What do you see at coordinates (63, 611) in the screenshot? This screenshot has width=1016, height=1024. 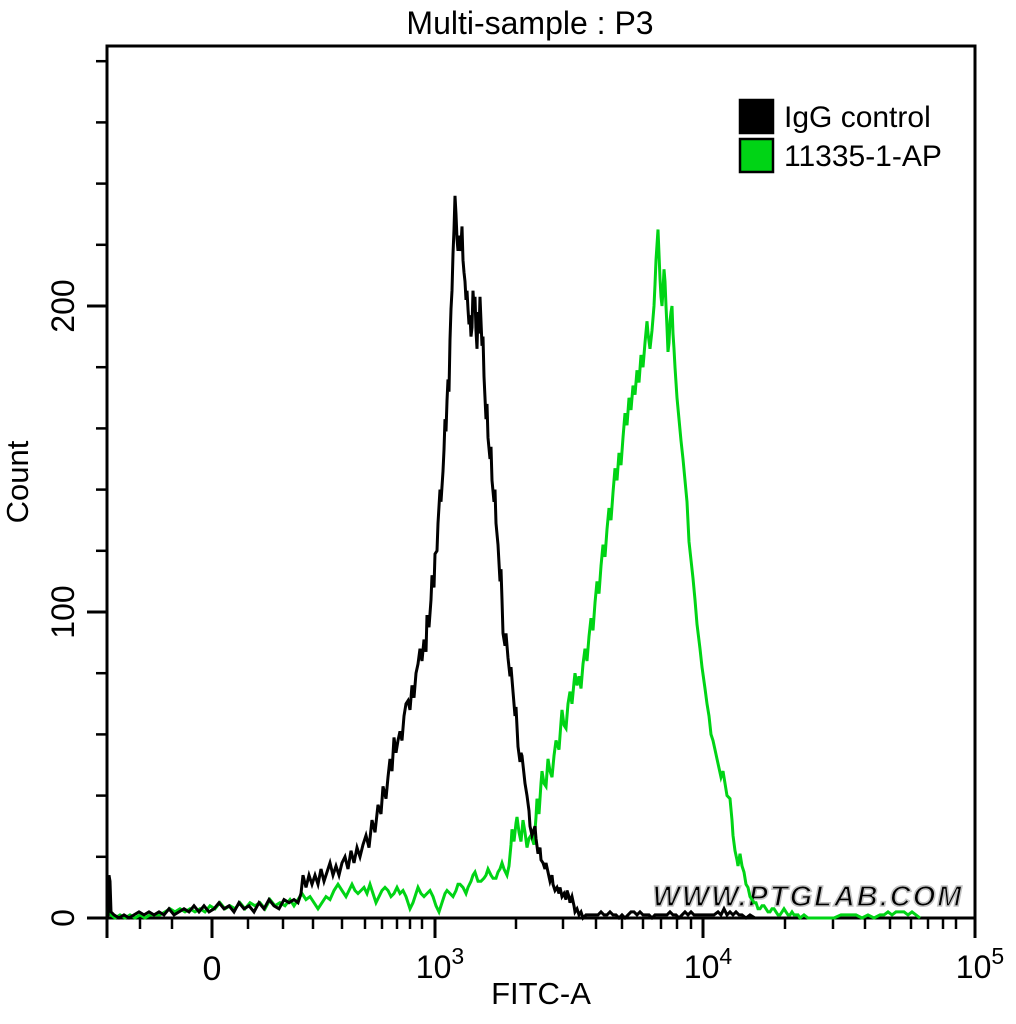 I see `y-tick-label: 100` at bounding box center [63, 611].